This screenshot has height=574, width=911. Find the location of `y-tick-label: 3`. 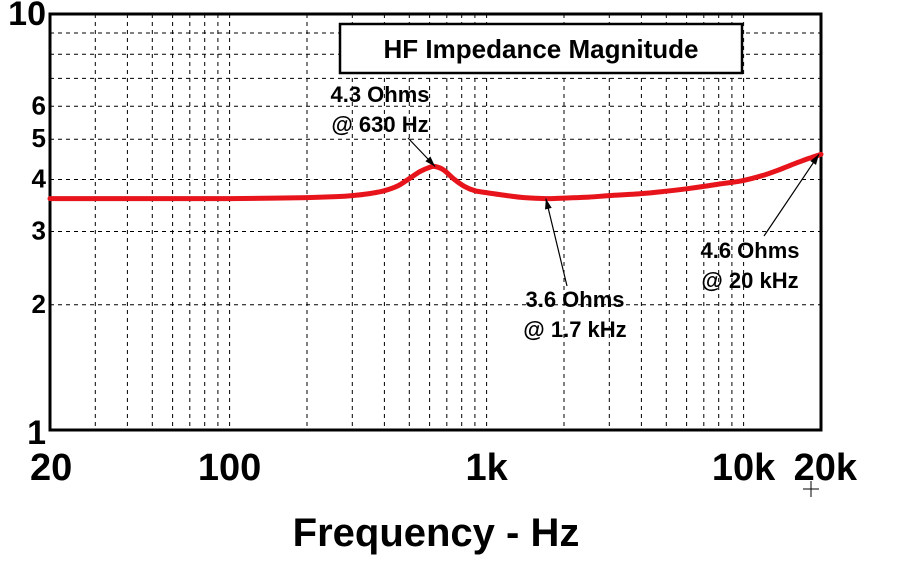

y-tick-label: 3 is located at coordinates (39, 231).